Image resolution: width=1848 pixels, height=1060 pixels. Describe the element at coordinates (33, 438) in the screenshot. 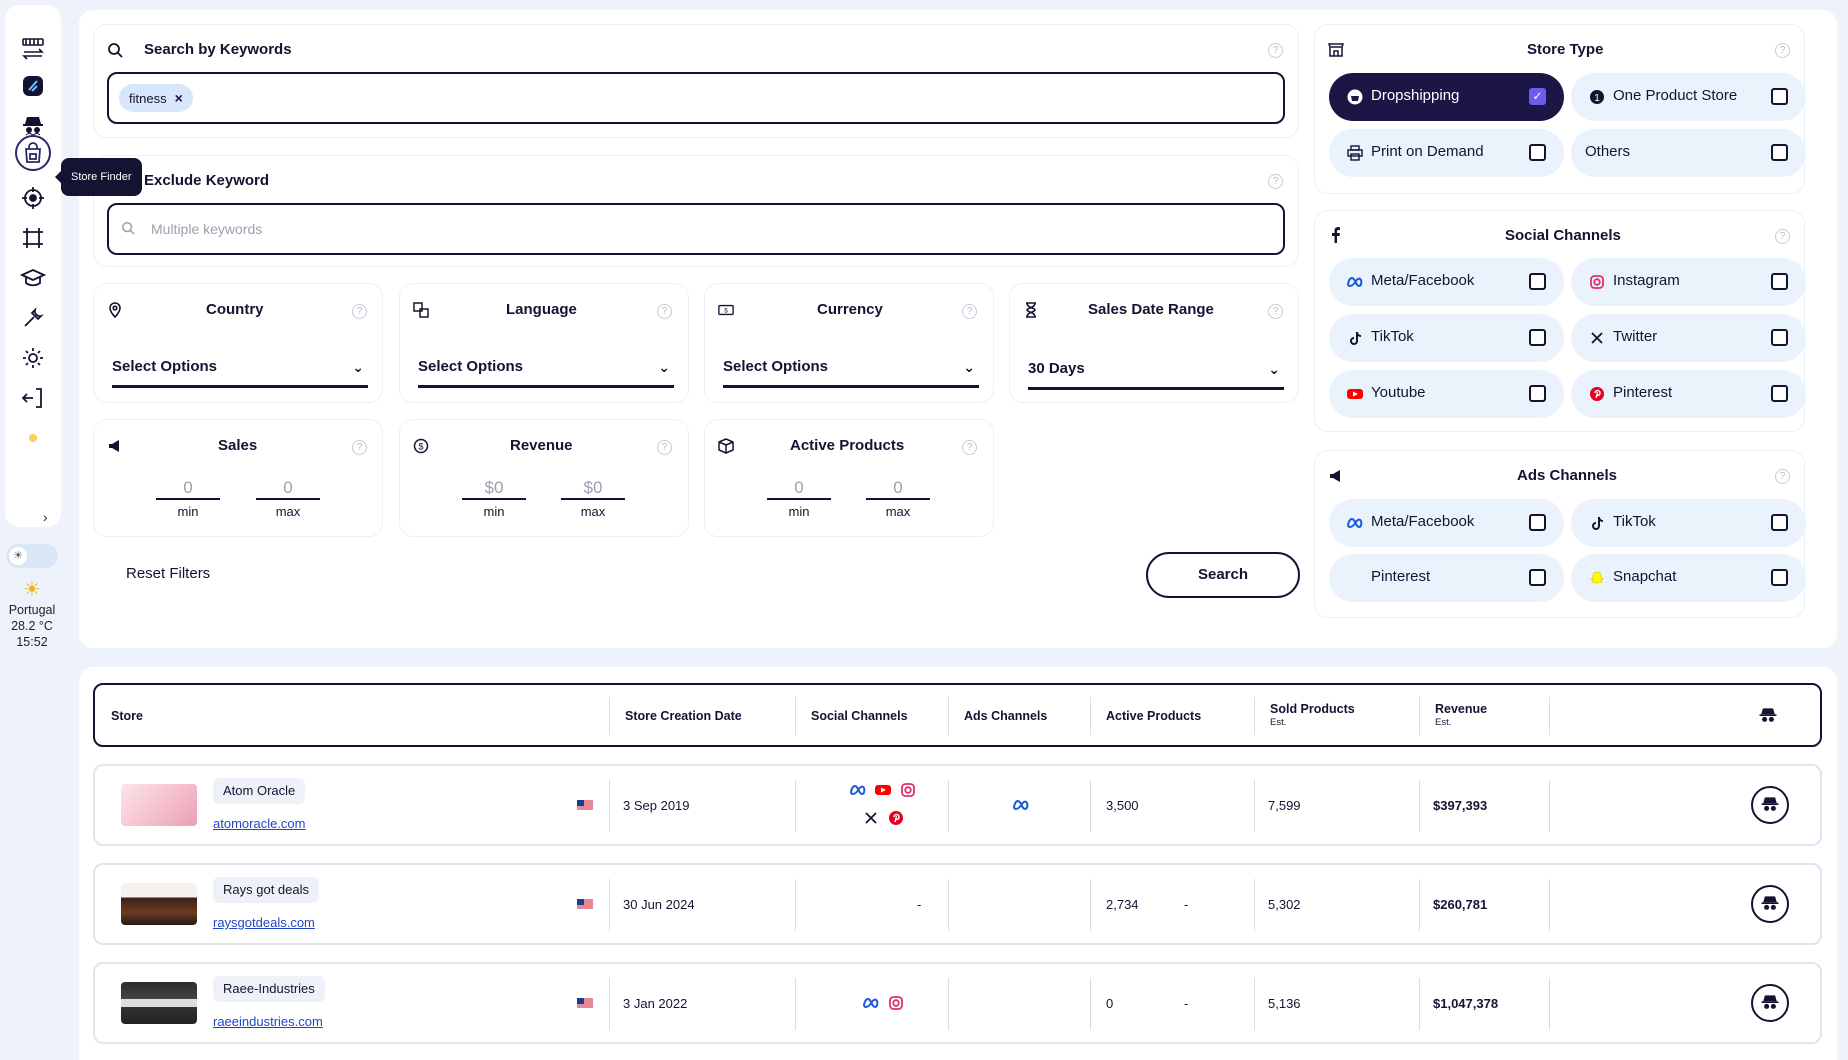

I see `sun-small-icon` at that location.